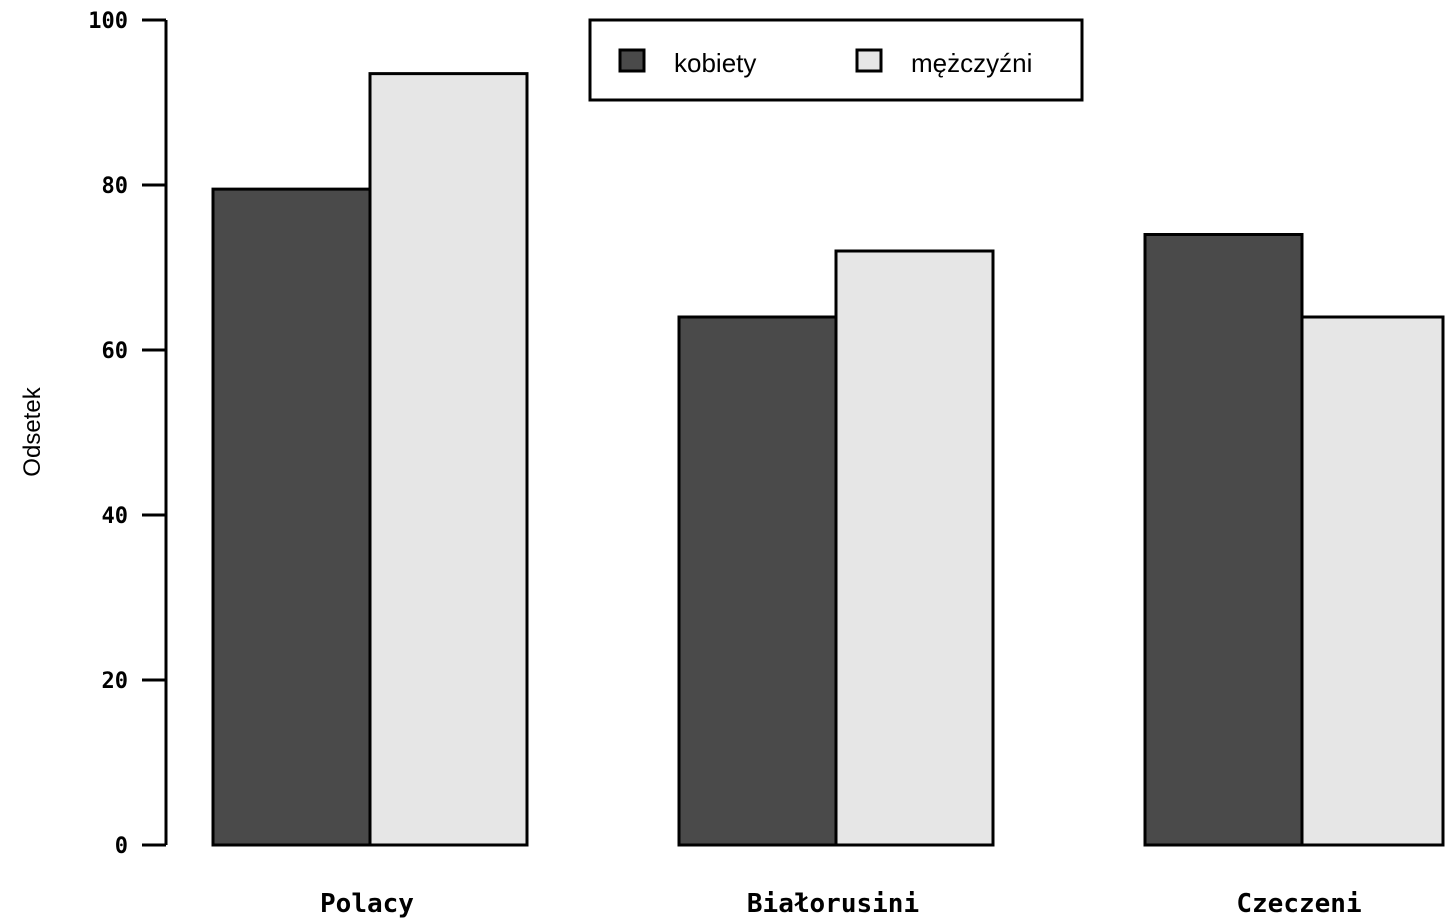 The height and width of the screenshot is (924, 1445). Describe the element at coordinates (367, 904) in the screenshot. I see `category-label: Polacy` at that location.